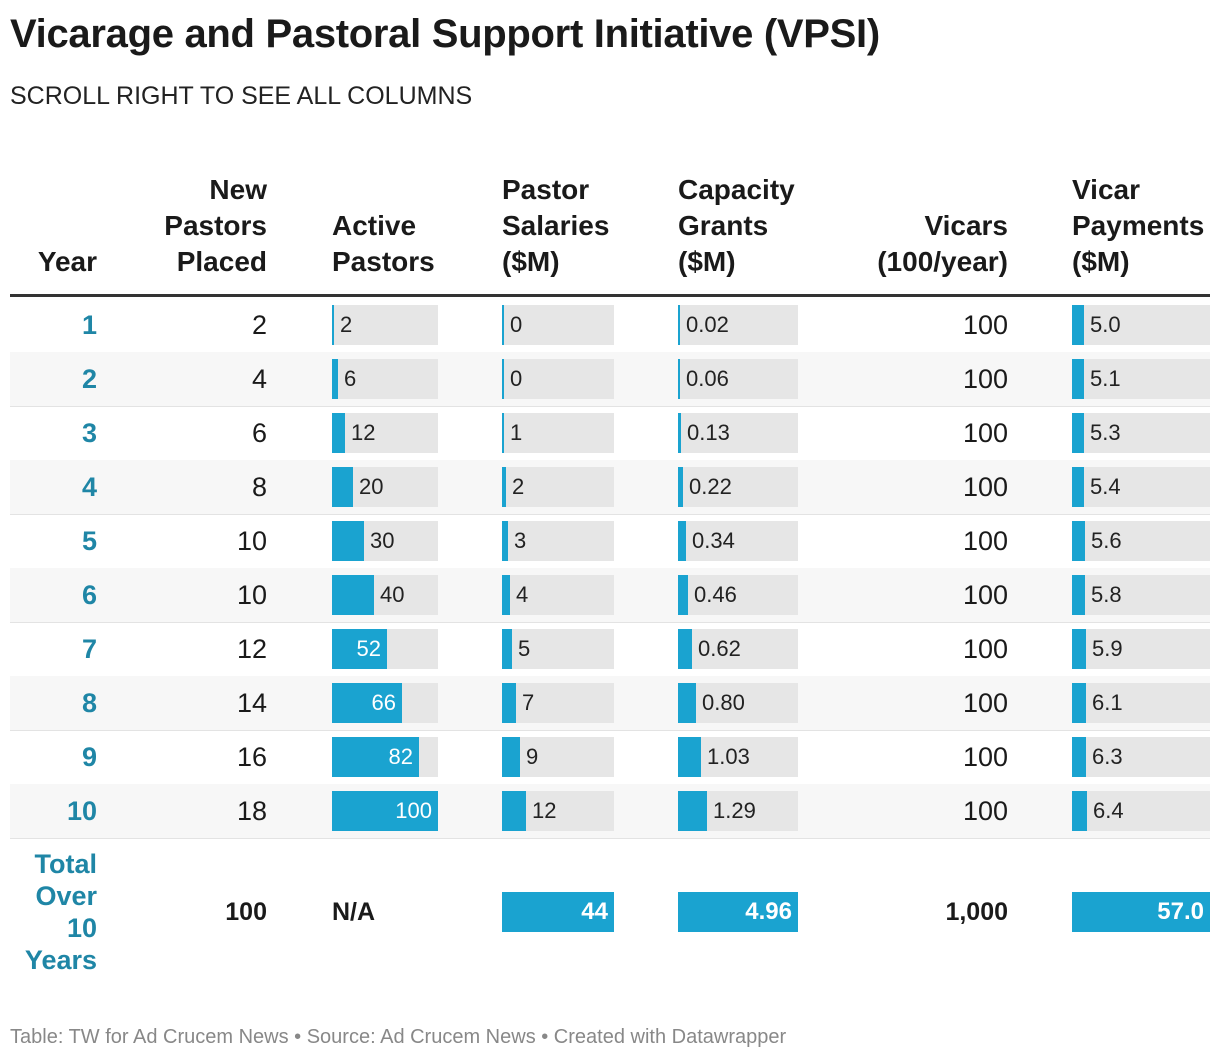 This screenshot has height=1062, width=1220. Describe the element at coordinates (413, 810) in the screenshot. I see `bar-label-active-pastors: 100` at that location.